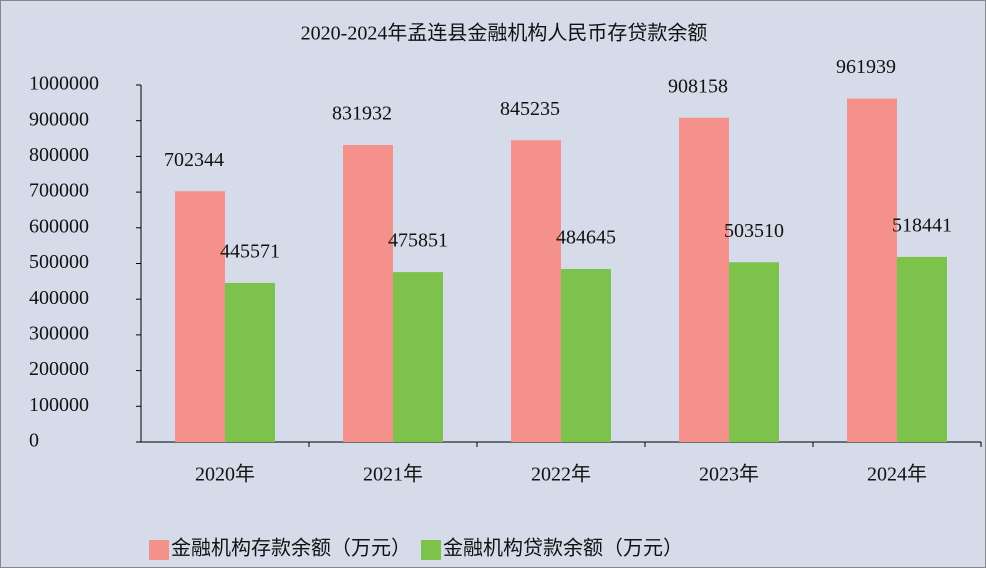  What do you see at coordinates (586, 238) in the screenshot?
I see `data-label: 484645` at bounding box center [586, 238].